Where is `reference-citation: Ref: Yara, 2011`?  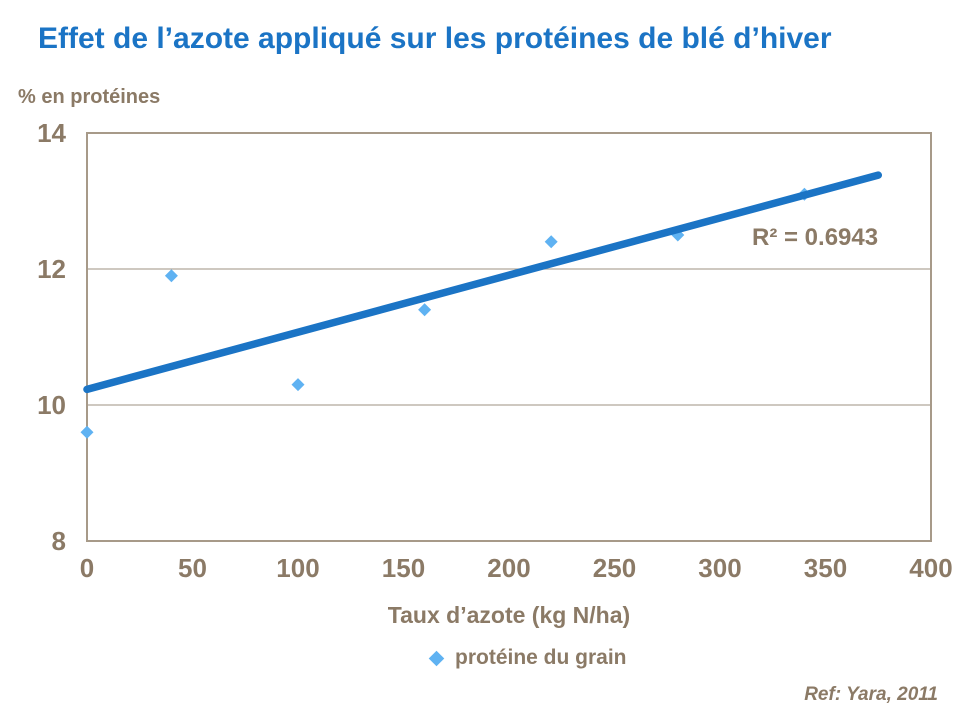 reference-citation: Ref: Yara, 2011 is located at coordinates (871, 694).